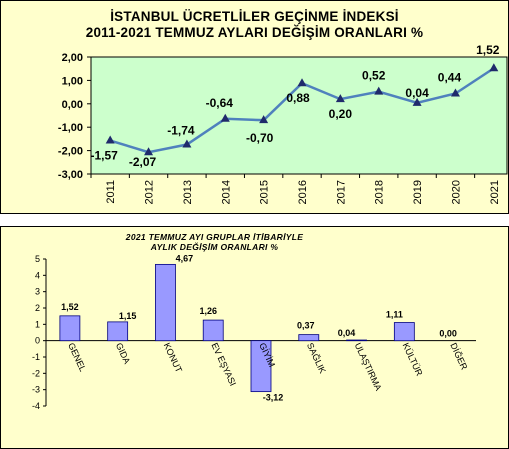 This screenshot has height=449, width=509. Describe the element at coordinates (450, 78) in the screenshot. I see `data-label: 0,44` at that location.